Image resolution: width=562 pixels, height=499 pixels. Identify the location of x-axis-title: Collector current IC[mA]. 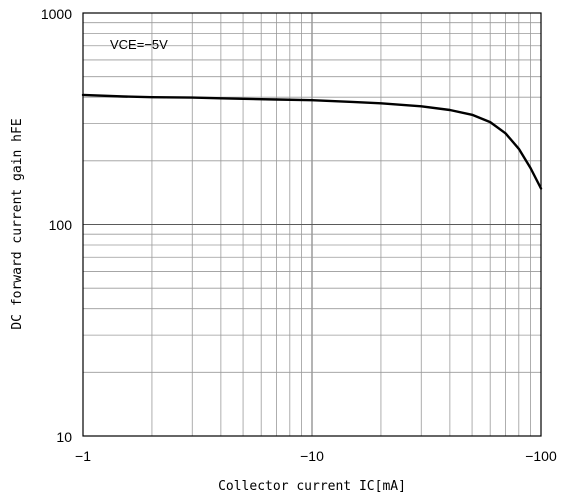
(312, 486).